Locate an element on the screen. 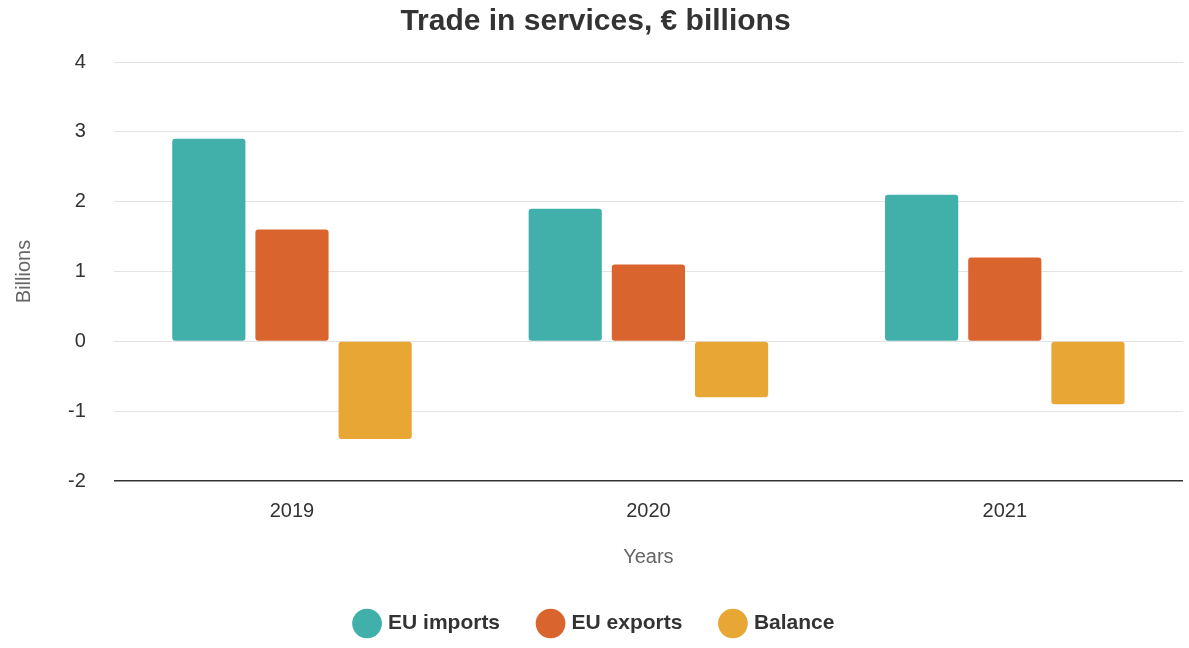 This screenshot has height=648, width=1189. x-tick-label: 2020 is located at coordinates (648, 509).